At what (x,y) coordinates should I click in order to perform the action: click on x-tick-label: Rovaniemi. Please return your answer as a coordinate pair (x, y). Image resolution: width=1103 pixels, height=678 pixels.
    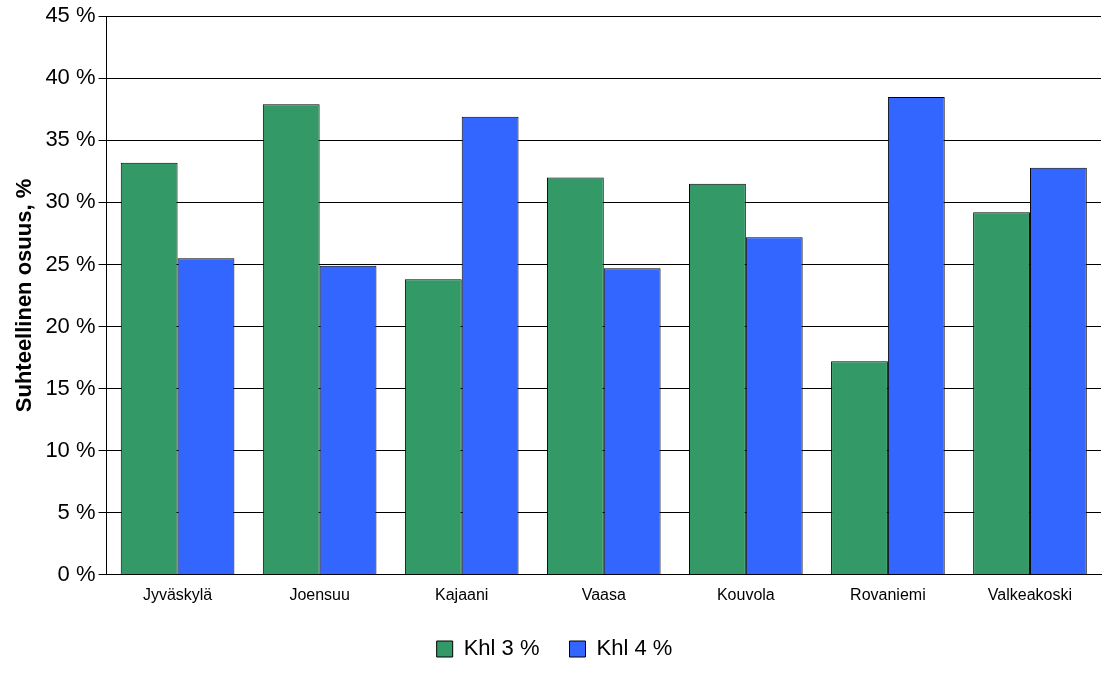
    Looking at the image, I should click on (888, 594).